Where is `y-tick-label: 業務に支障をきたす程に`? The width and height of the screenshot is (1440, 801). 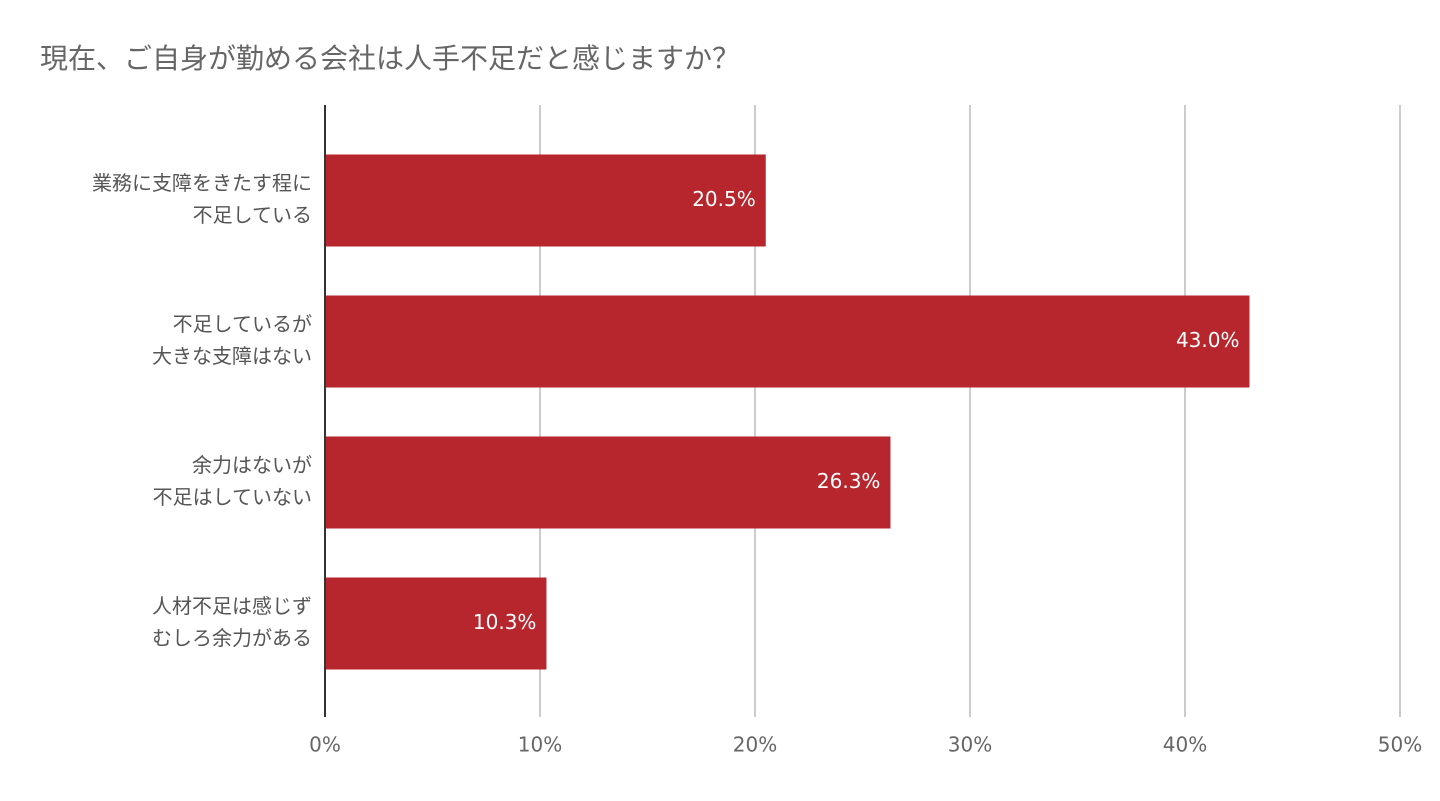
y-tick-label: 業務に支障をきたす程に is located at coordinates (202, 183).